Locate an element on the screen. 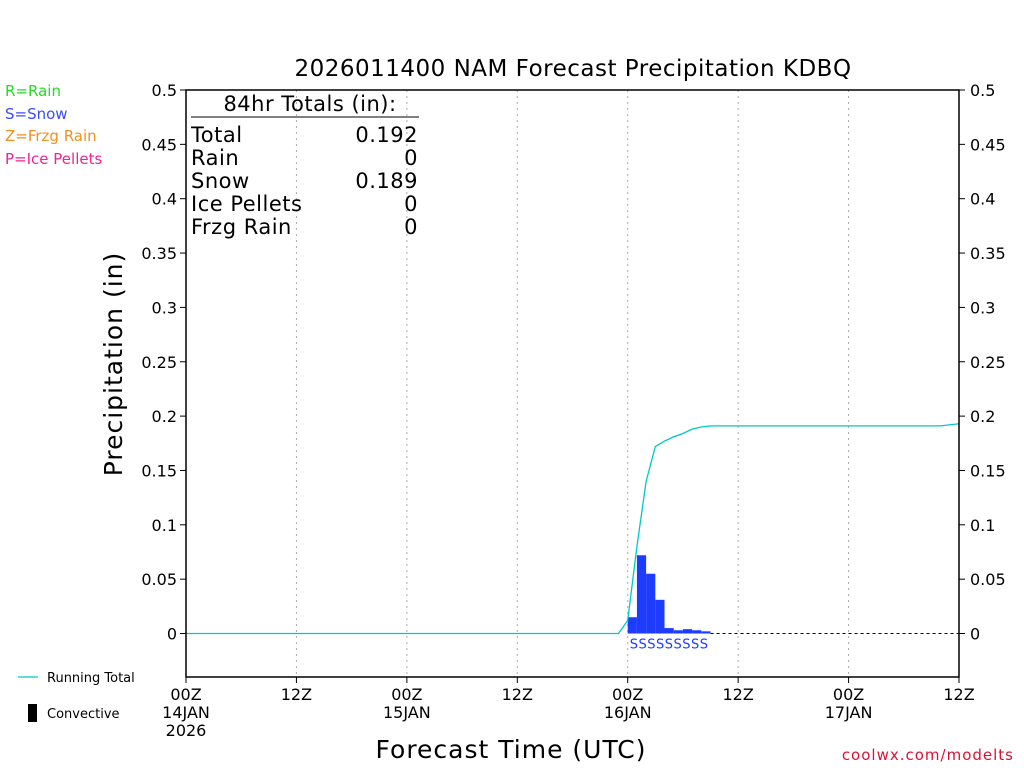 The width and height of the screenshot is (1024, 768). y-tick-label-left: 0.2 is located at coordinates (164, 416).